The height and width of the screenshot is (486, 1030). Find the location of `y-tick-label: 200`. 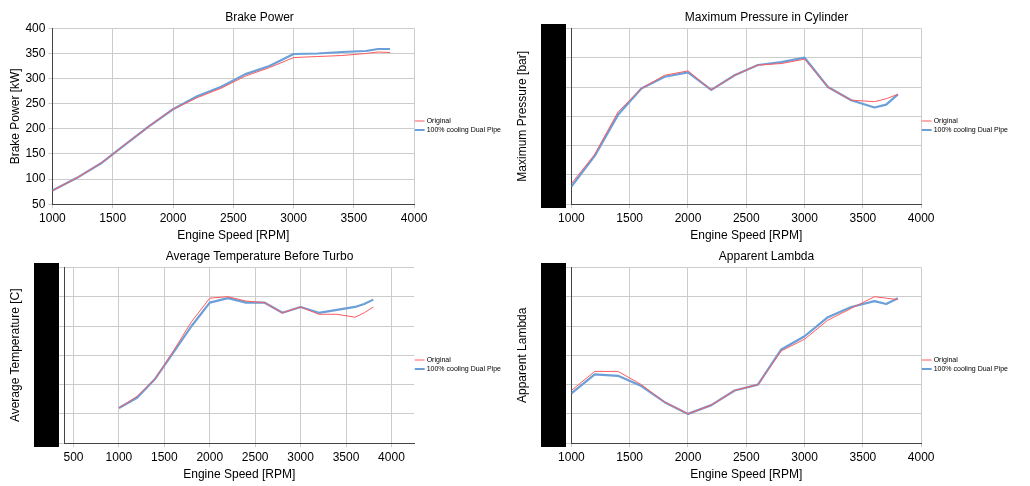

y-tick-label: 200 is located at coordinates (35, 128).